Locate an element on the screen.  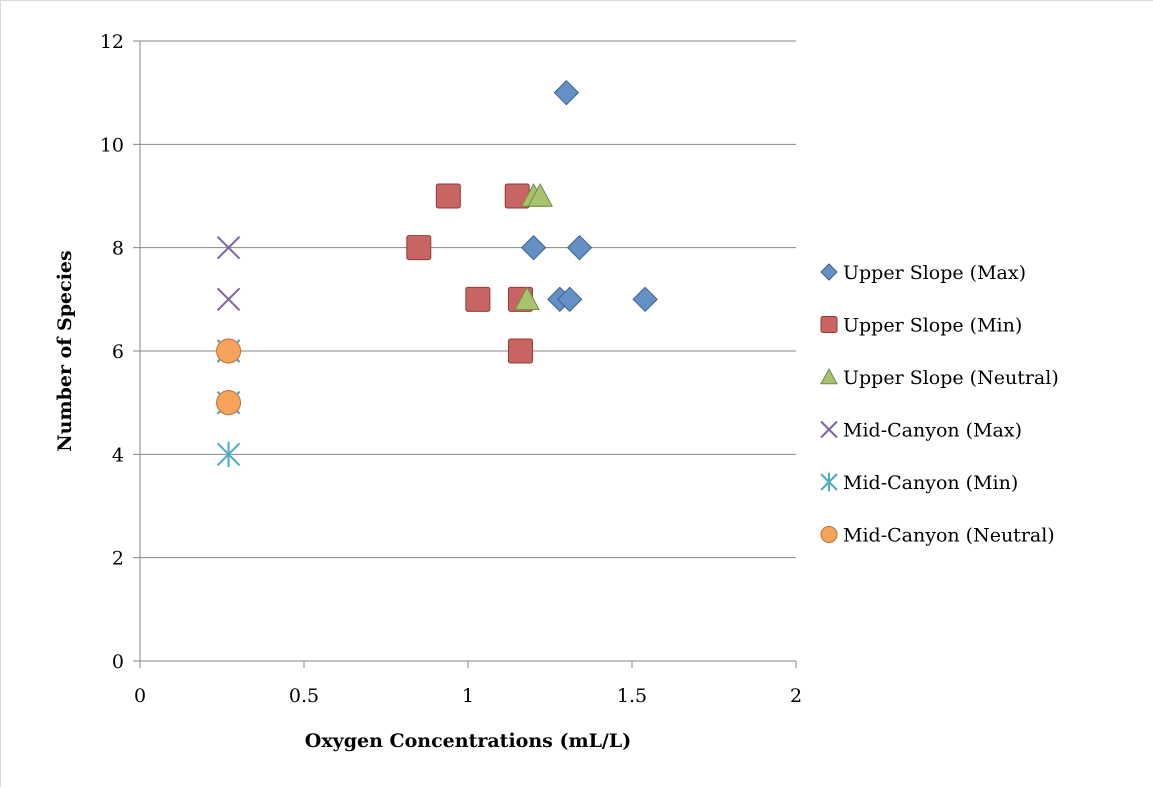
legend-item: Upper Slope (Max) is located at coordinates (923, 273).